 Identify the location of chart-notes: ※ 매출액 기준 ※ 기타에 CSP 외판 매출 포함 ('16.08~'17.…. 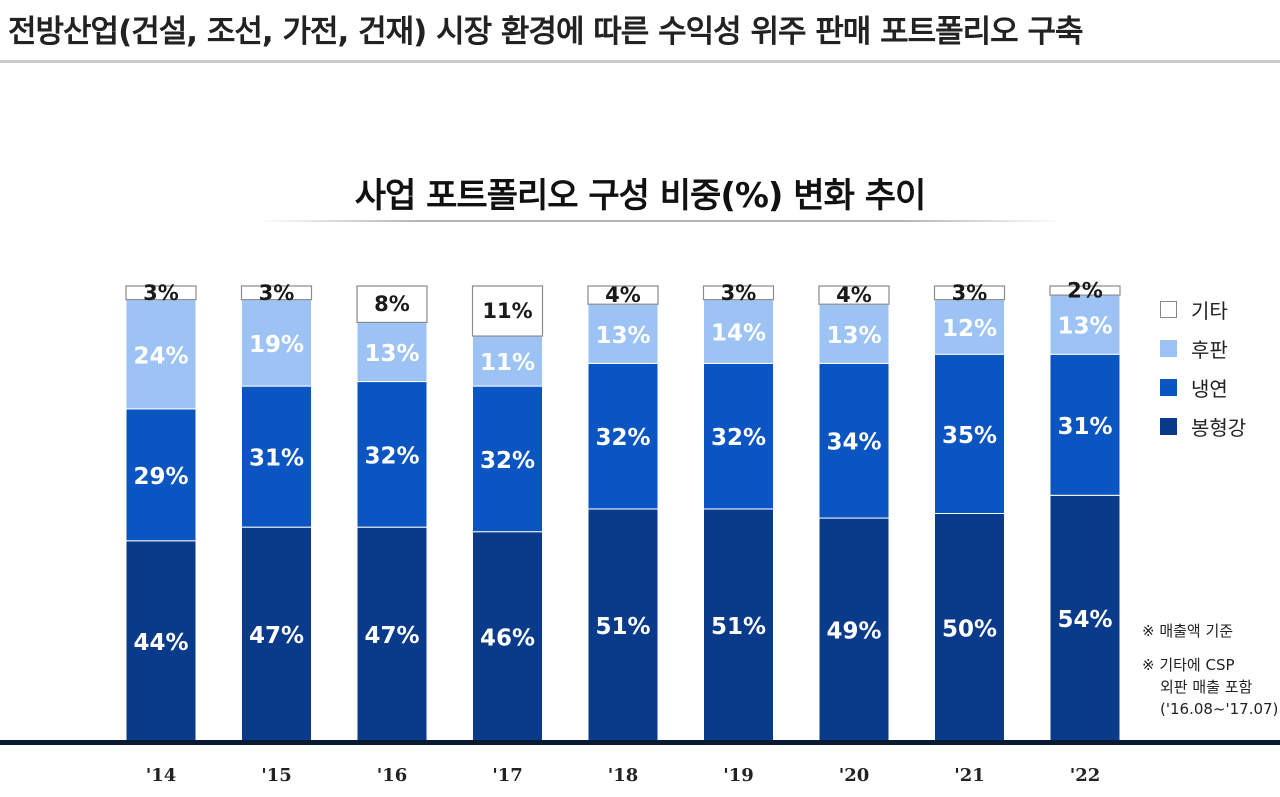
(1210, 676).